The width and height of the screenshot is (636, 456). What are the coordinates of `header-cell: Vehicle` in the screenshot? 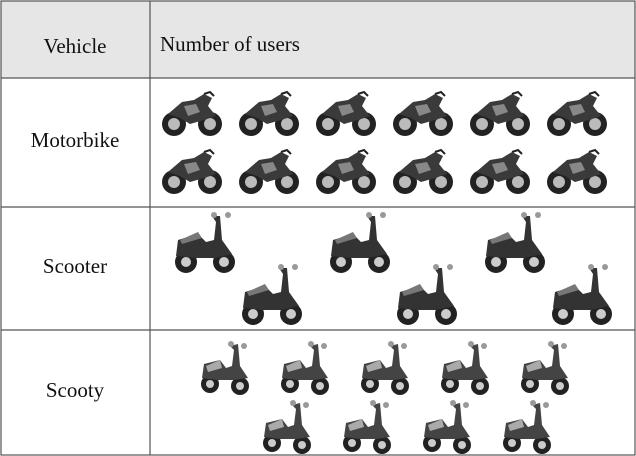 It's located at (75, 46).